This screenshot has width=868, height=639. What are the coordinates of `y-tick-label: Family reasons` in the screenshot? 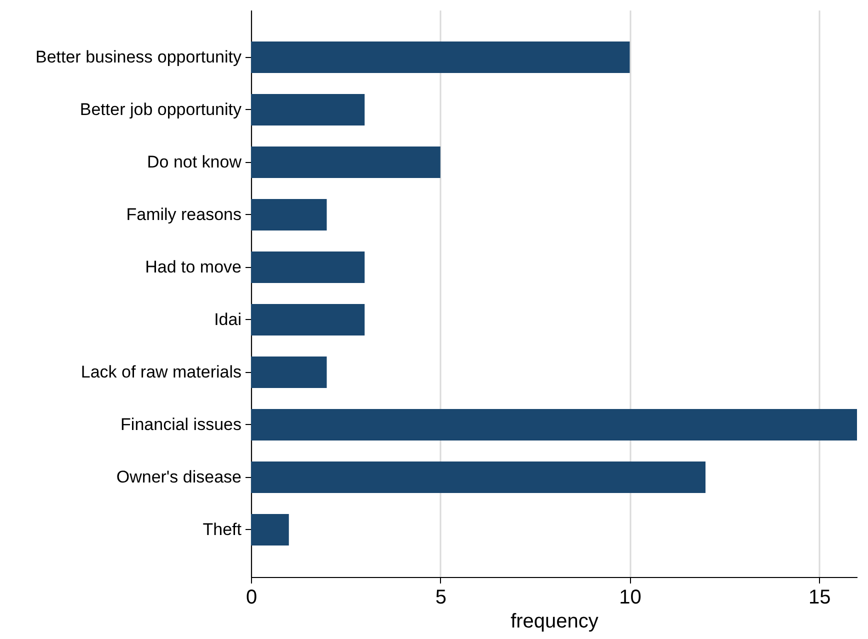 It's located at (184, 214).